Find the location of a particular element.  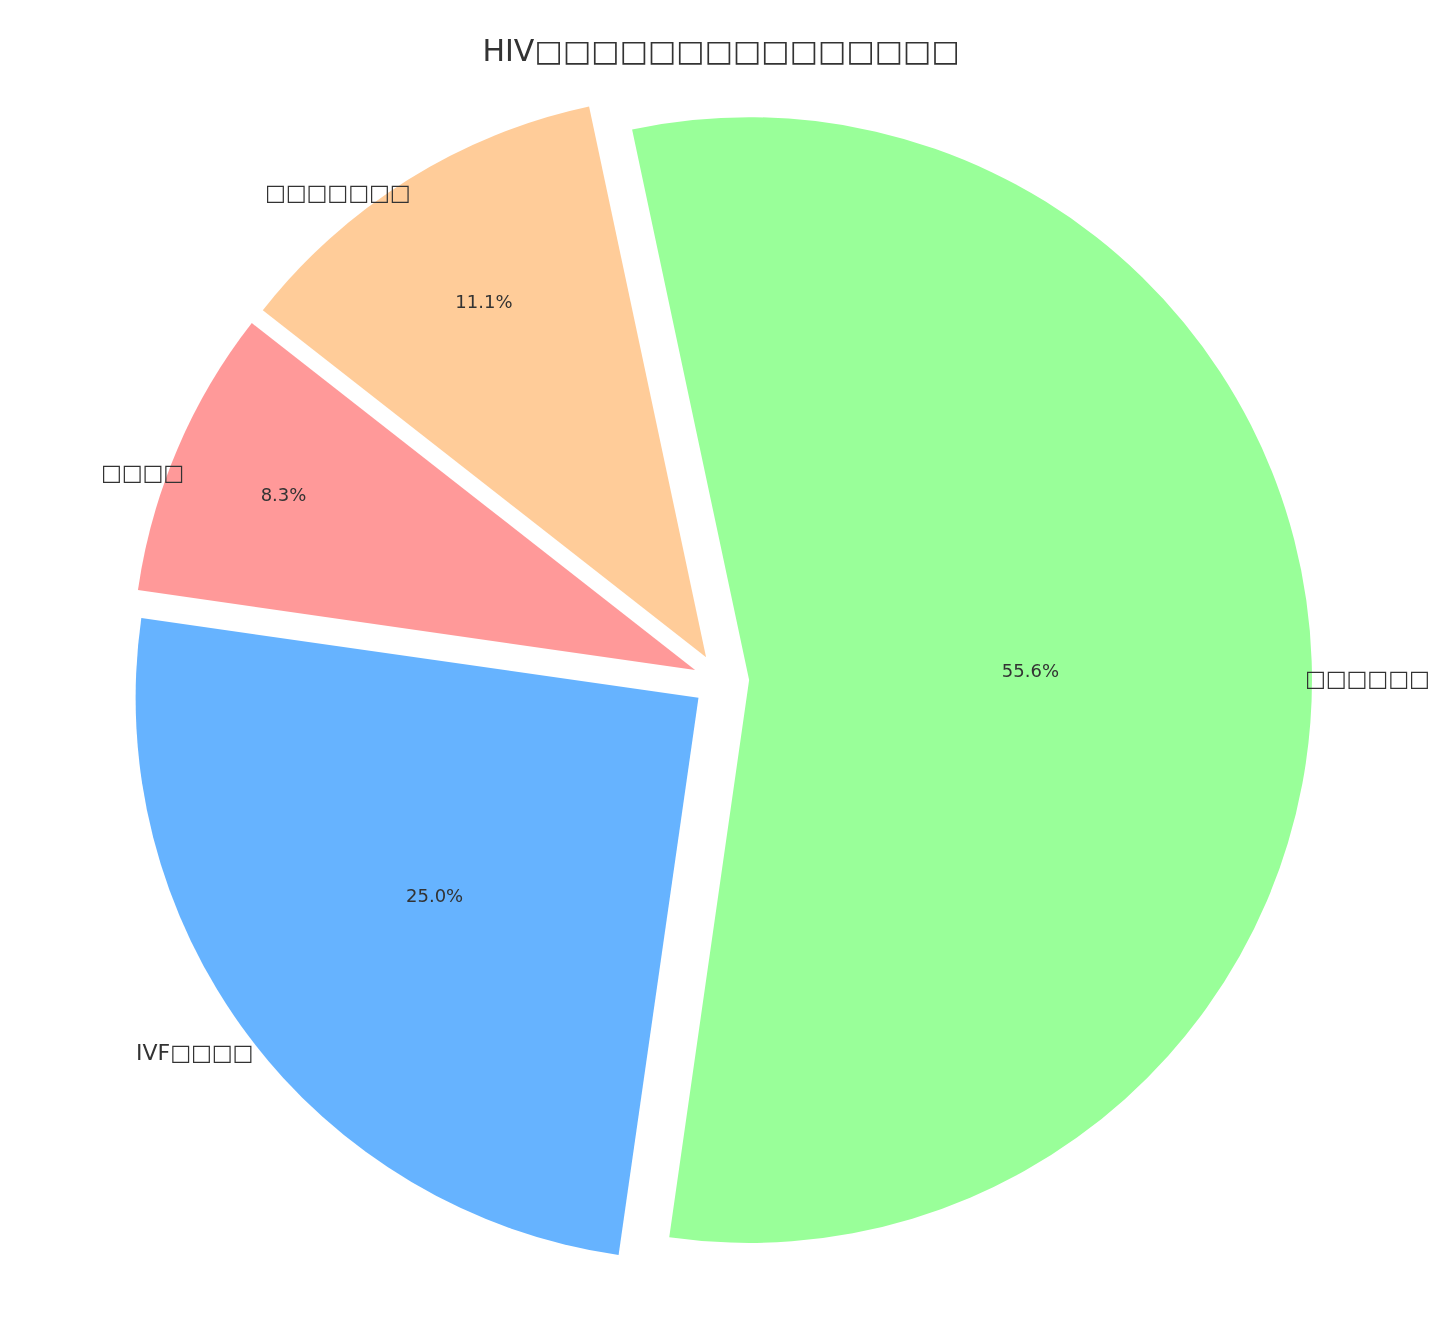

data-label: 11.1% is located at coordinates (484, 301).